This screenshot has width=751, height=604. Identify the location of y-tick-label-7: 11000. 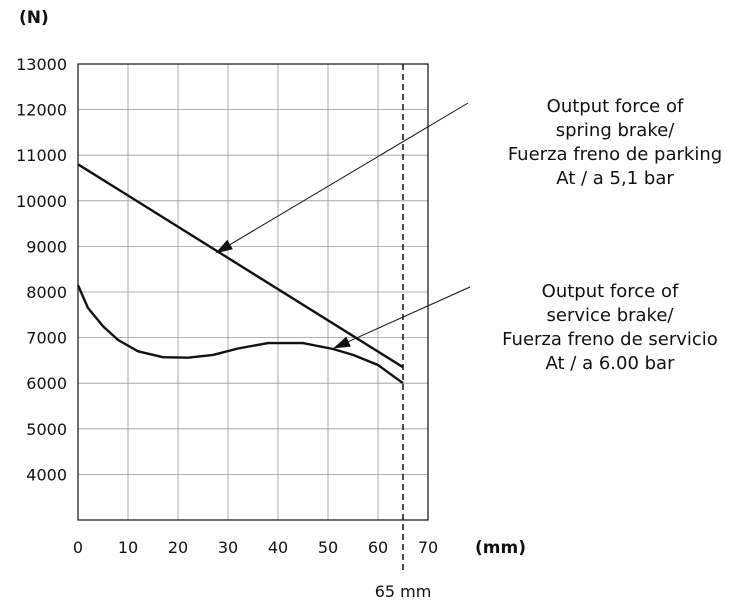
(41, 155).